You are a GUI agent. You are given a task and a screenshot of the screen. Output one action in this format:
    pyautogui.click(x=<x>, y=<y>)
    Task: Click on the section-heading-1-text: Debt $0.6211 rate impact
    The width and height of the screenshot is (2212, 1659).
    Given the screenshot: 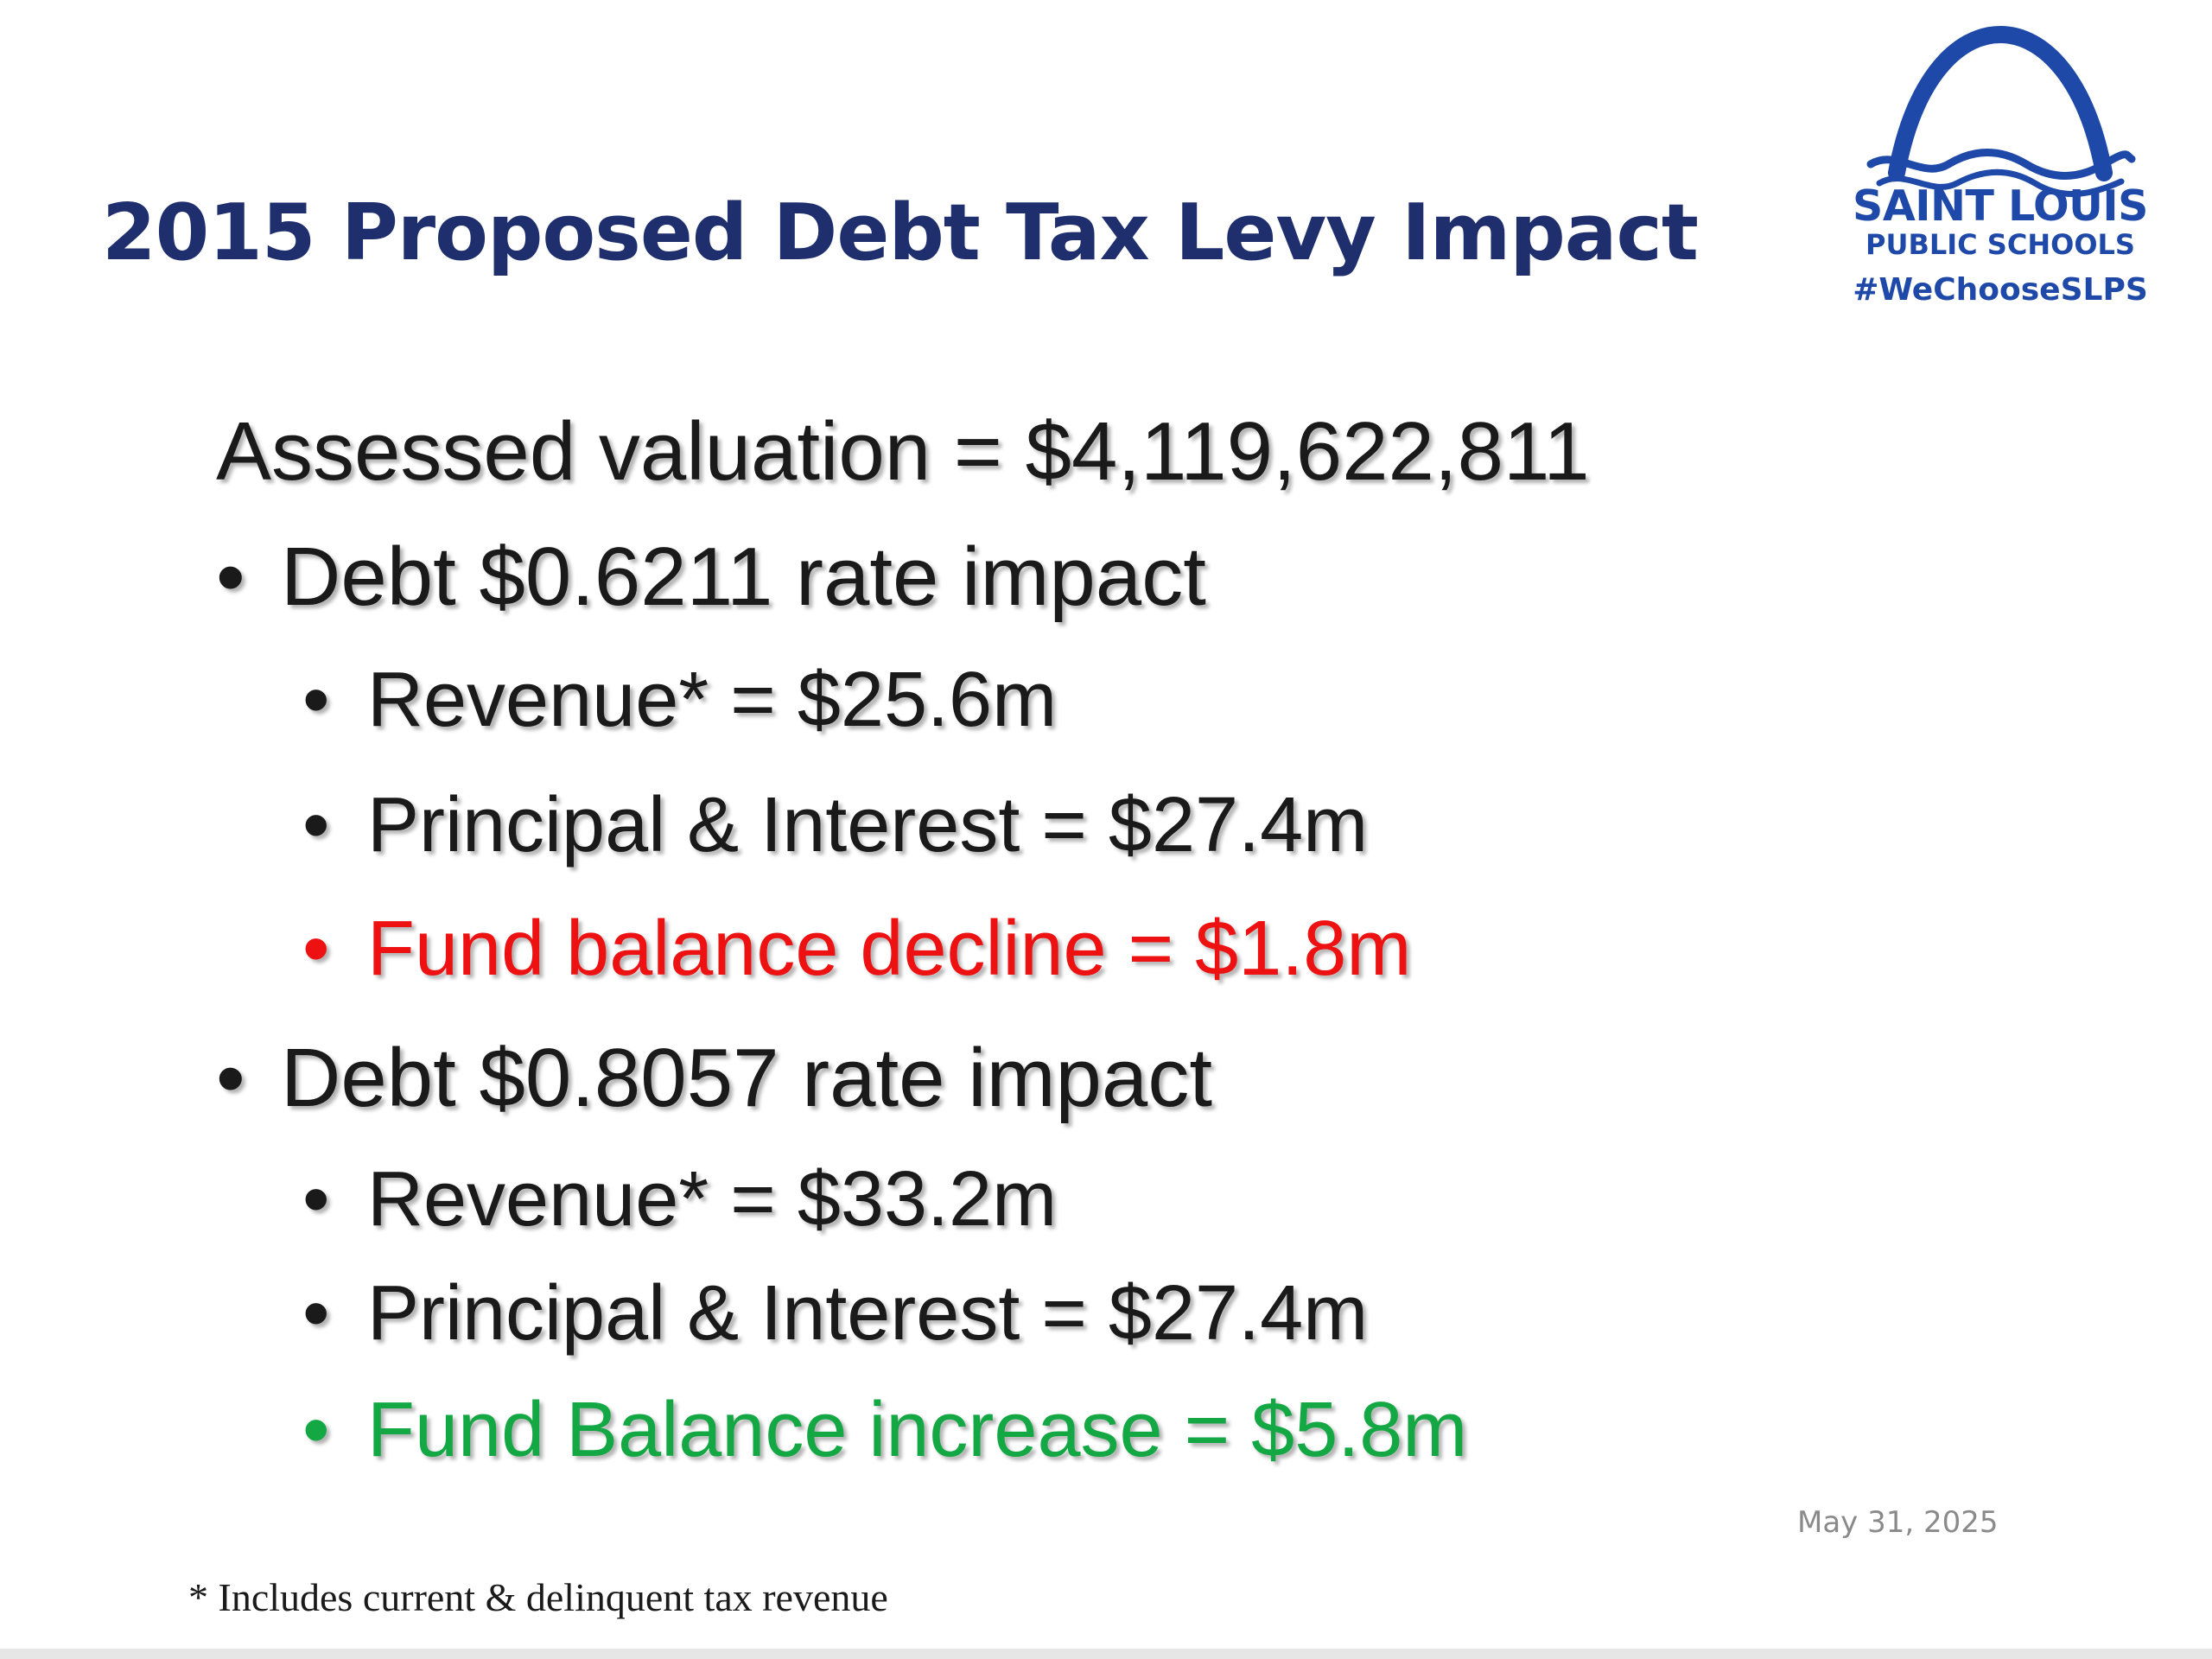 What is the action you would take?
    pyautogui.click(x=743, y=577)
    